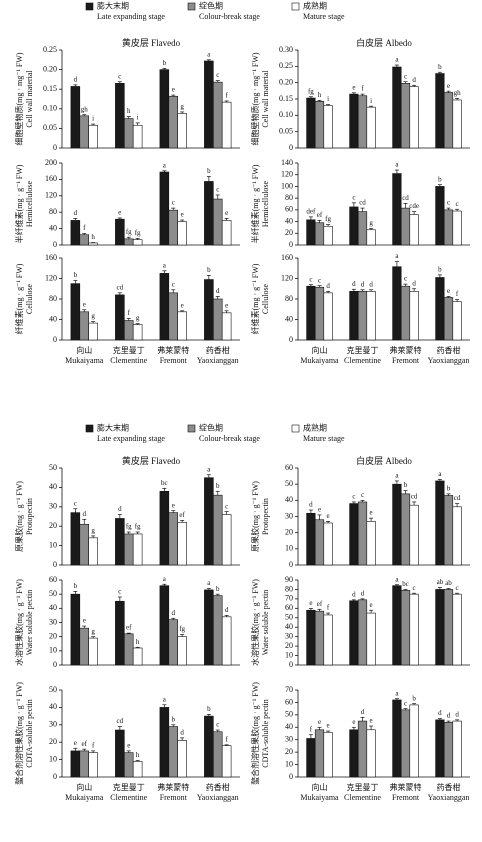  I want to click on legend-swatch, so click(191, 6).